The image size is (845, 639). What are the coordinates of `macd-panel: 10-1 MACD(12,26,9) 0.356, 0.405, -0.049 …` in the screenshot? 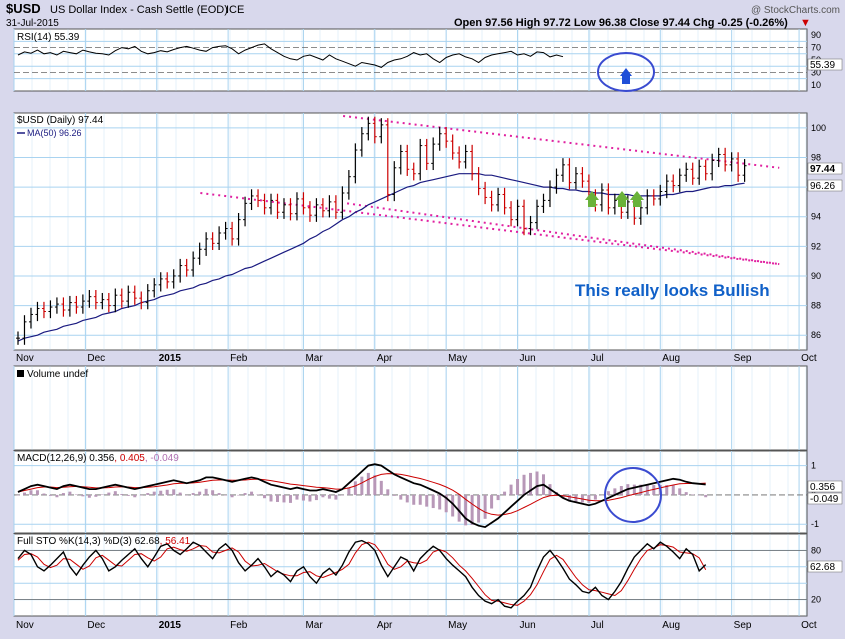 It's located at (428, 492).